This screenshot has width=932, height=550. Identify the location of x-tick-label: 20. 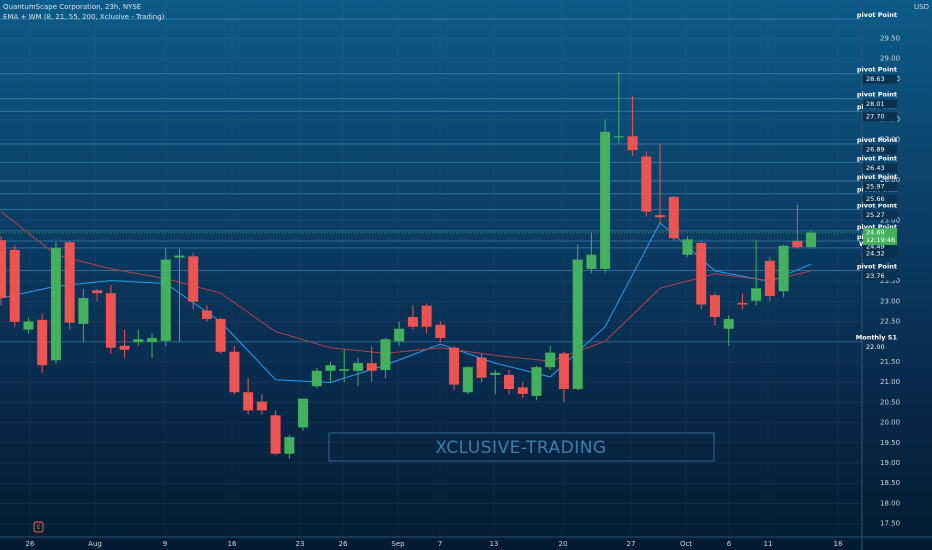
(563, 544).